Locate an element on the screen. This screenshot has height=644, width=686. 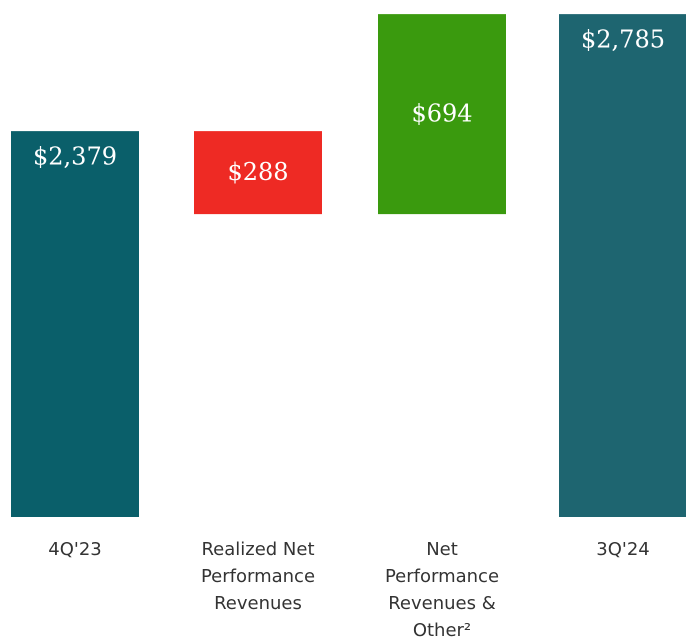
value-label: $2,379 is located at coordinates (75, 157).